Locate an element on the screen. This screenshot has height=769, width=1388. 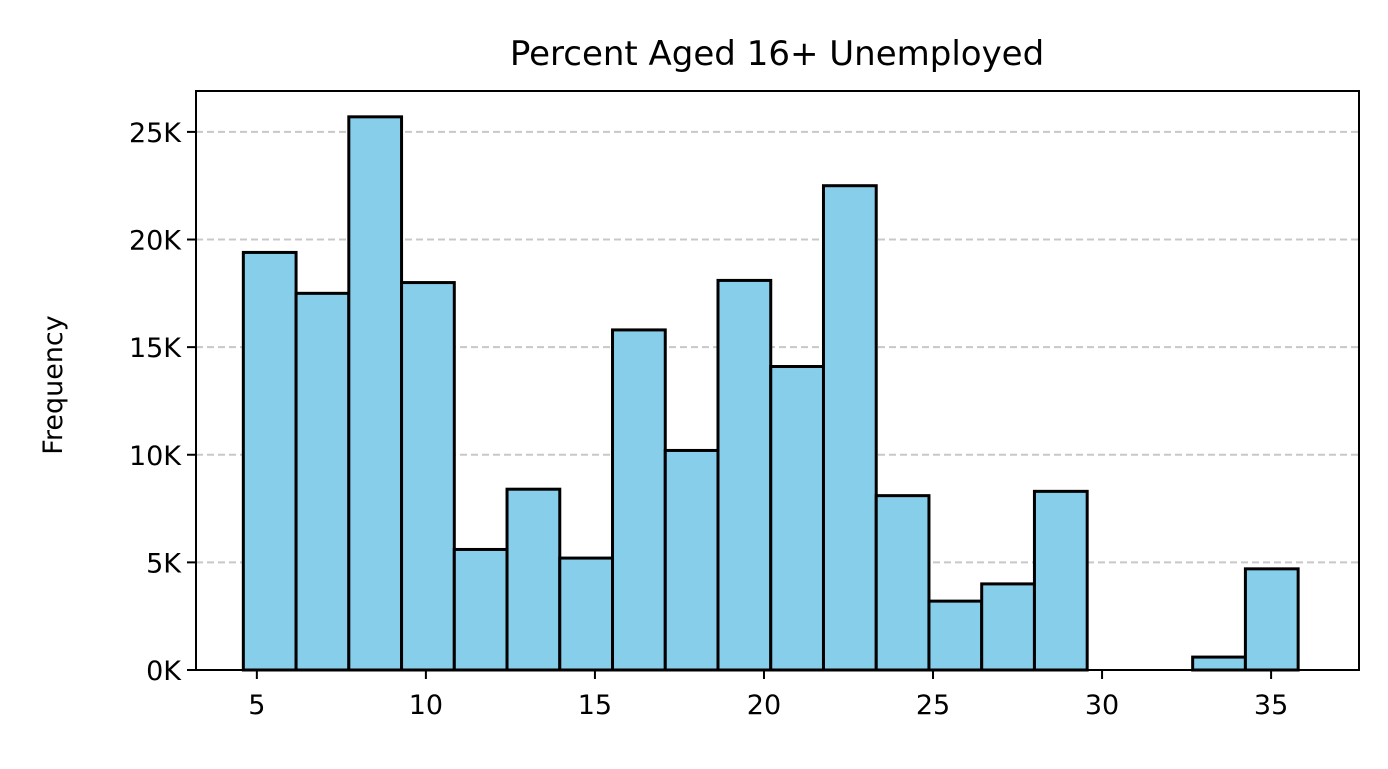
y-axis-ticks: 0K 5K 10K 15K 20K 25K is located at coordinates (162, 402).